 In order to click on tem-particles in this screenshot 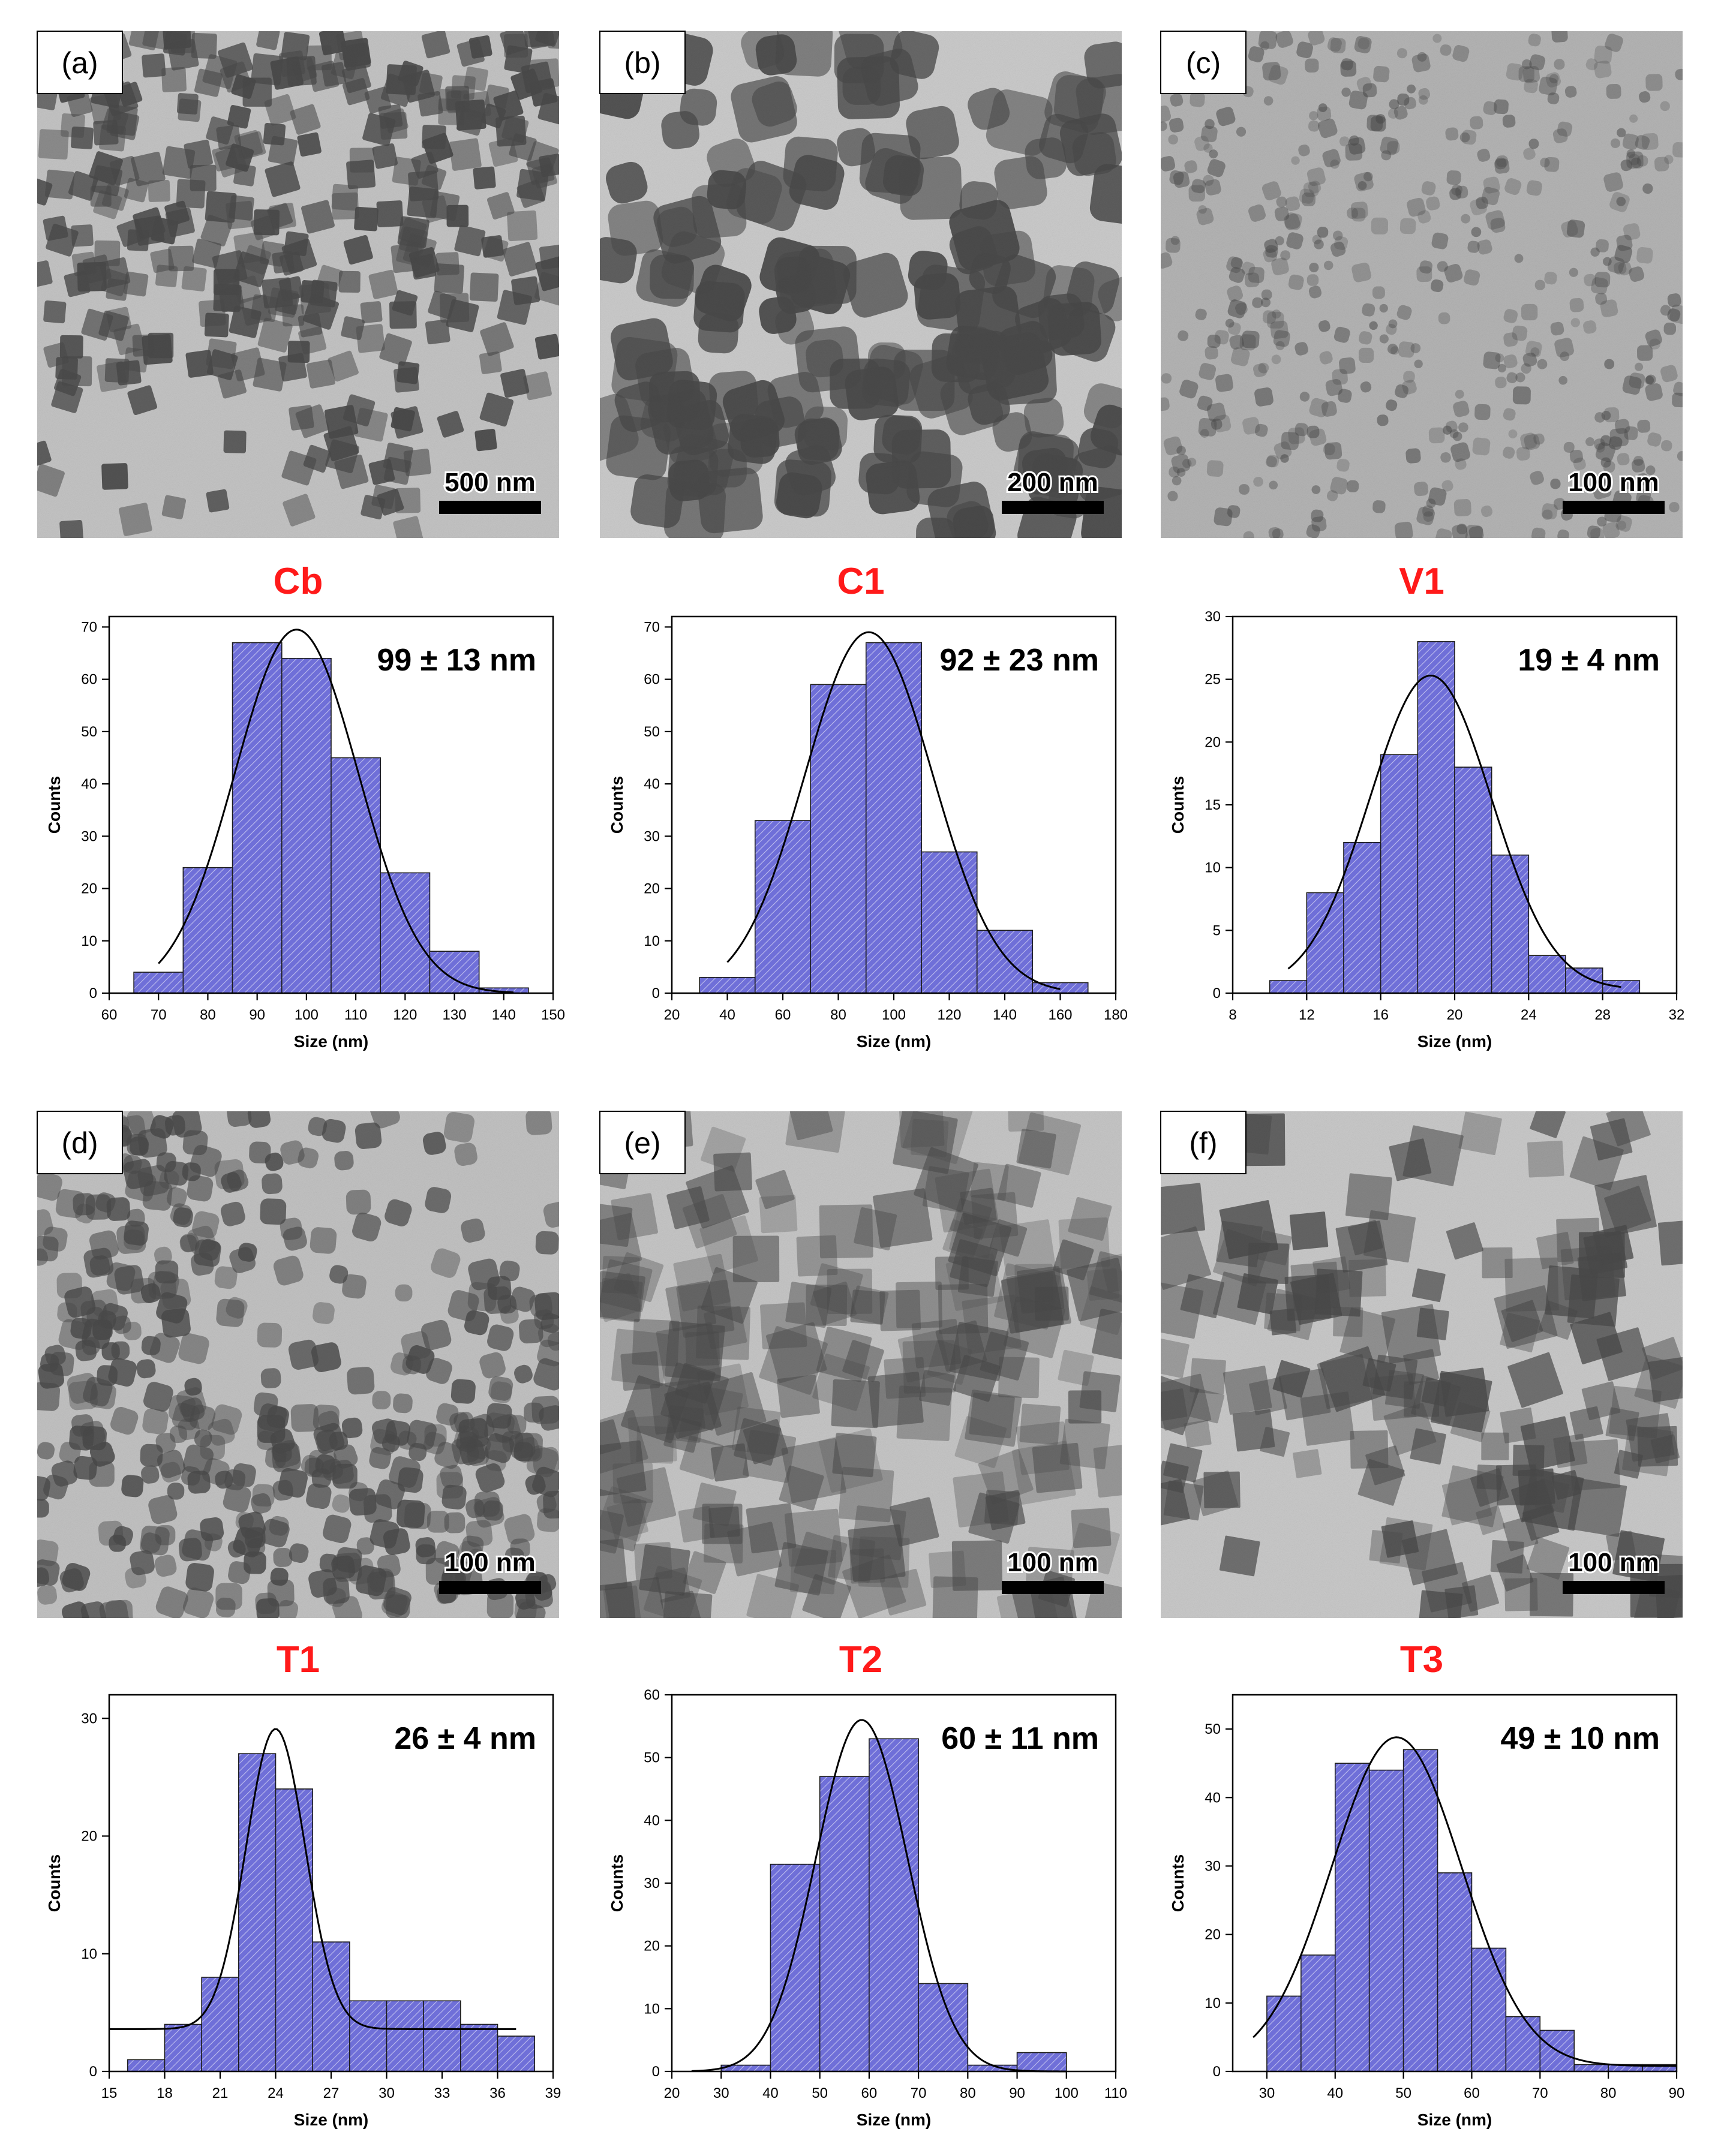, I will do `click(298, 1364)`.